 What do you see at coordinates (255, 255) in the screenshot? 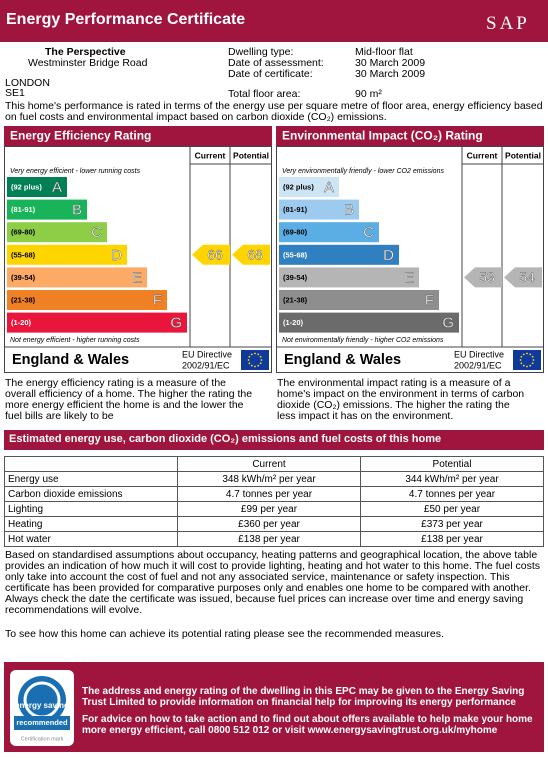
I see `potential-rating: 68` at bounding box center [255, 255].